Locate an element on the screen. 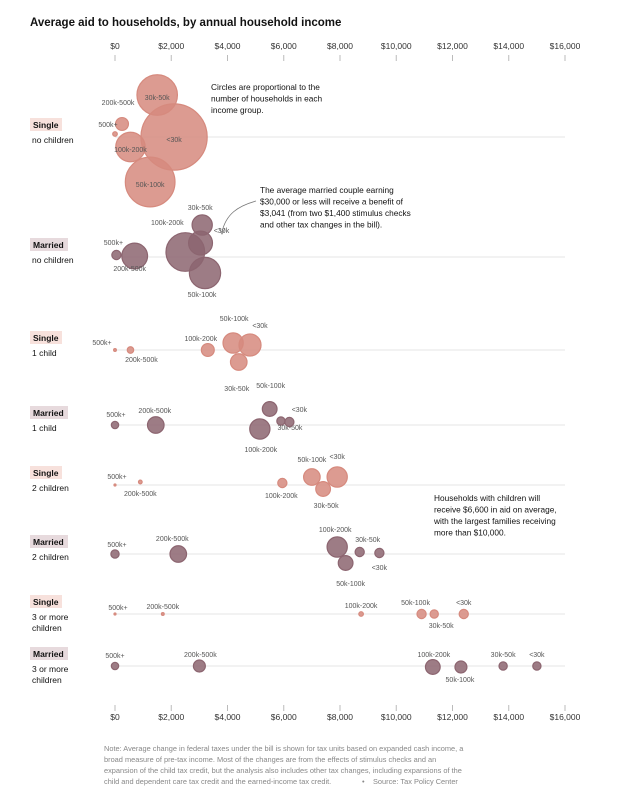 This screenshot has width=618, height=802. annotation-line: The average married couple earning is located at coordinates (327, 190).